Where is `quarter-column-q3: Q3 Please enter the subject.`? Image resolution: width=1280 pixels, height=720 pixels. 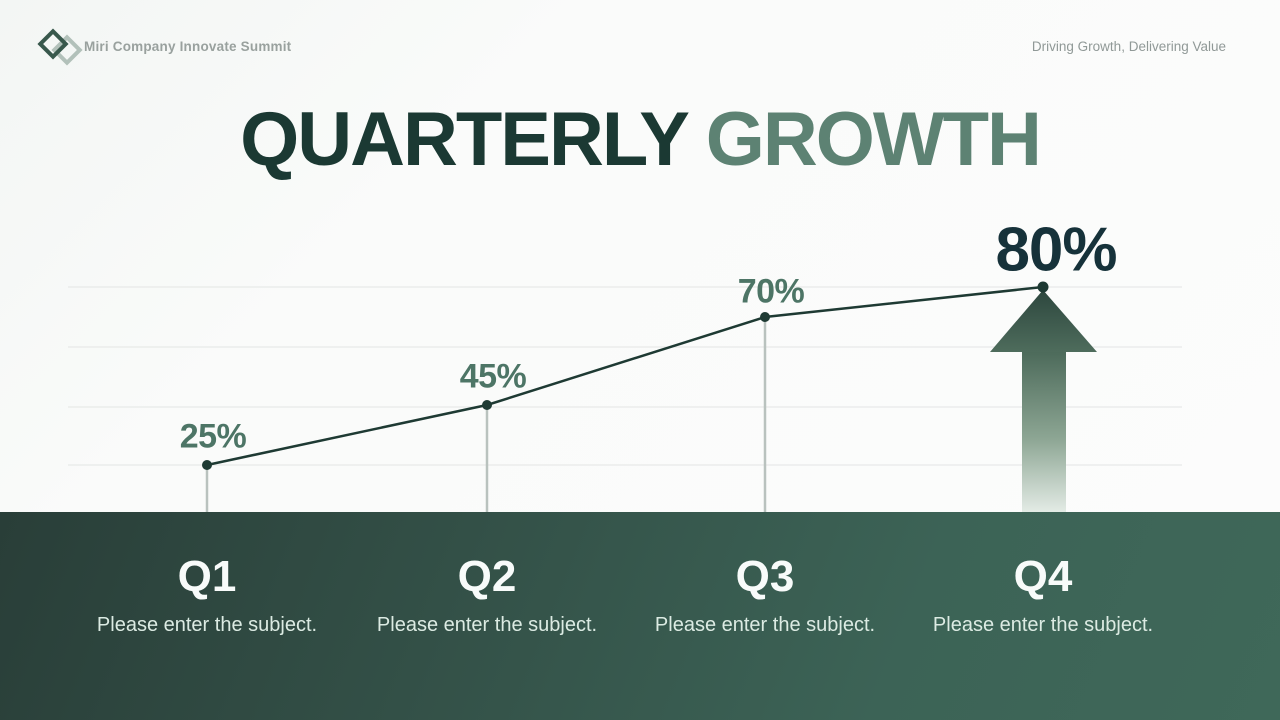 quarter-column-q3: Q3 Please enter the subject. is located at coordinates (765, 574).